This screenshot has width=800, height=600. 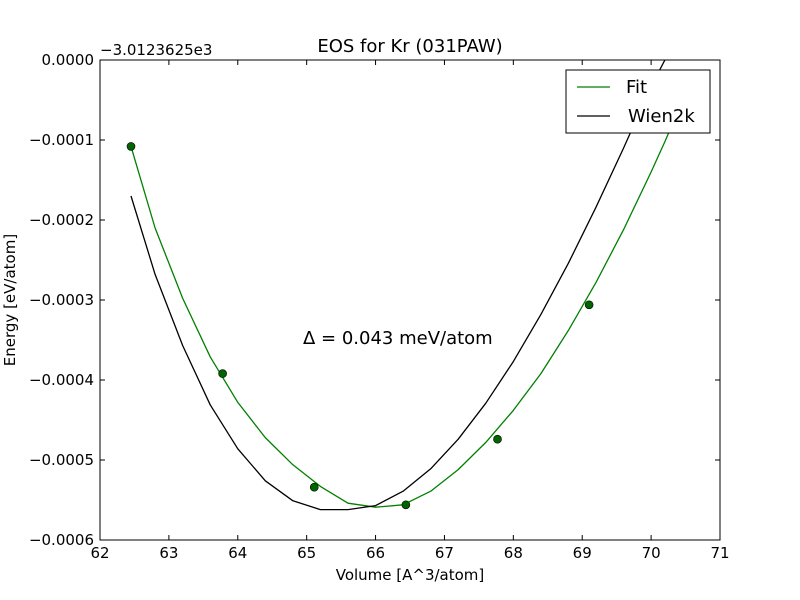 I want to click on delta-annotation: Δ = 0.043 meV/atom, so click(x=398, y=338).